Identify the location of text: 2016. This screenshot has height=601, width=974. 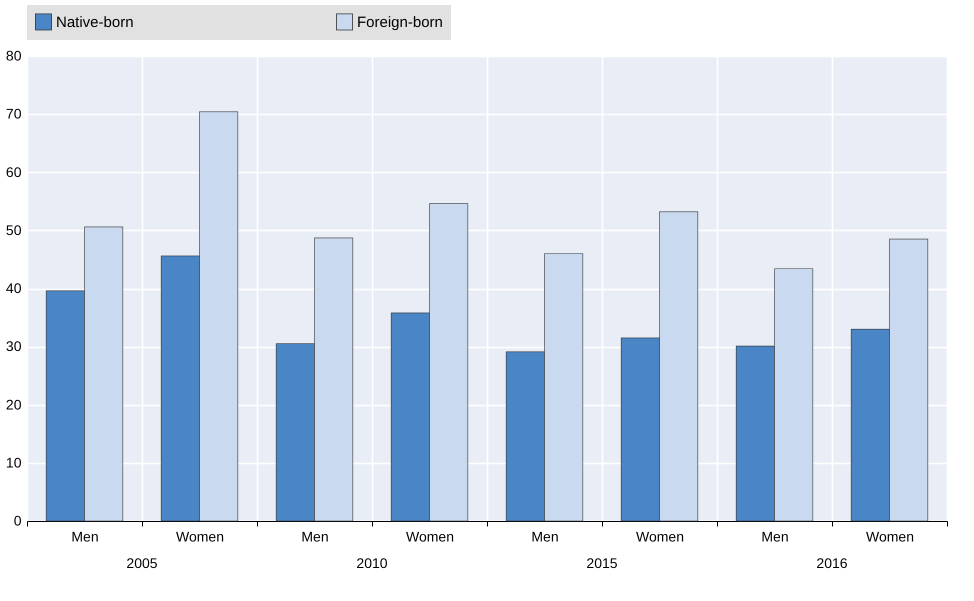
(832, 563).